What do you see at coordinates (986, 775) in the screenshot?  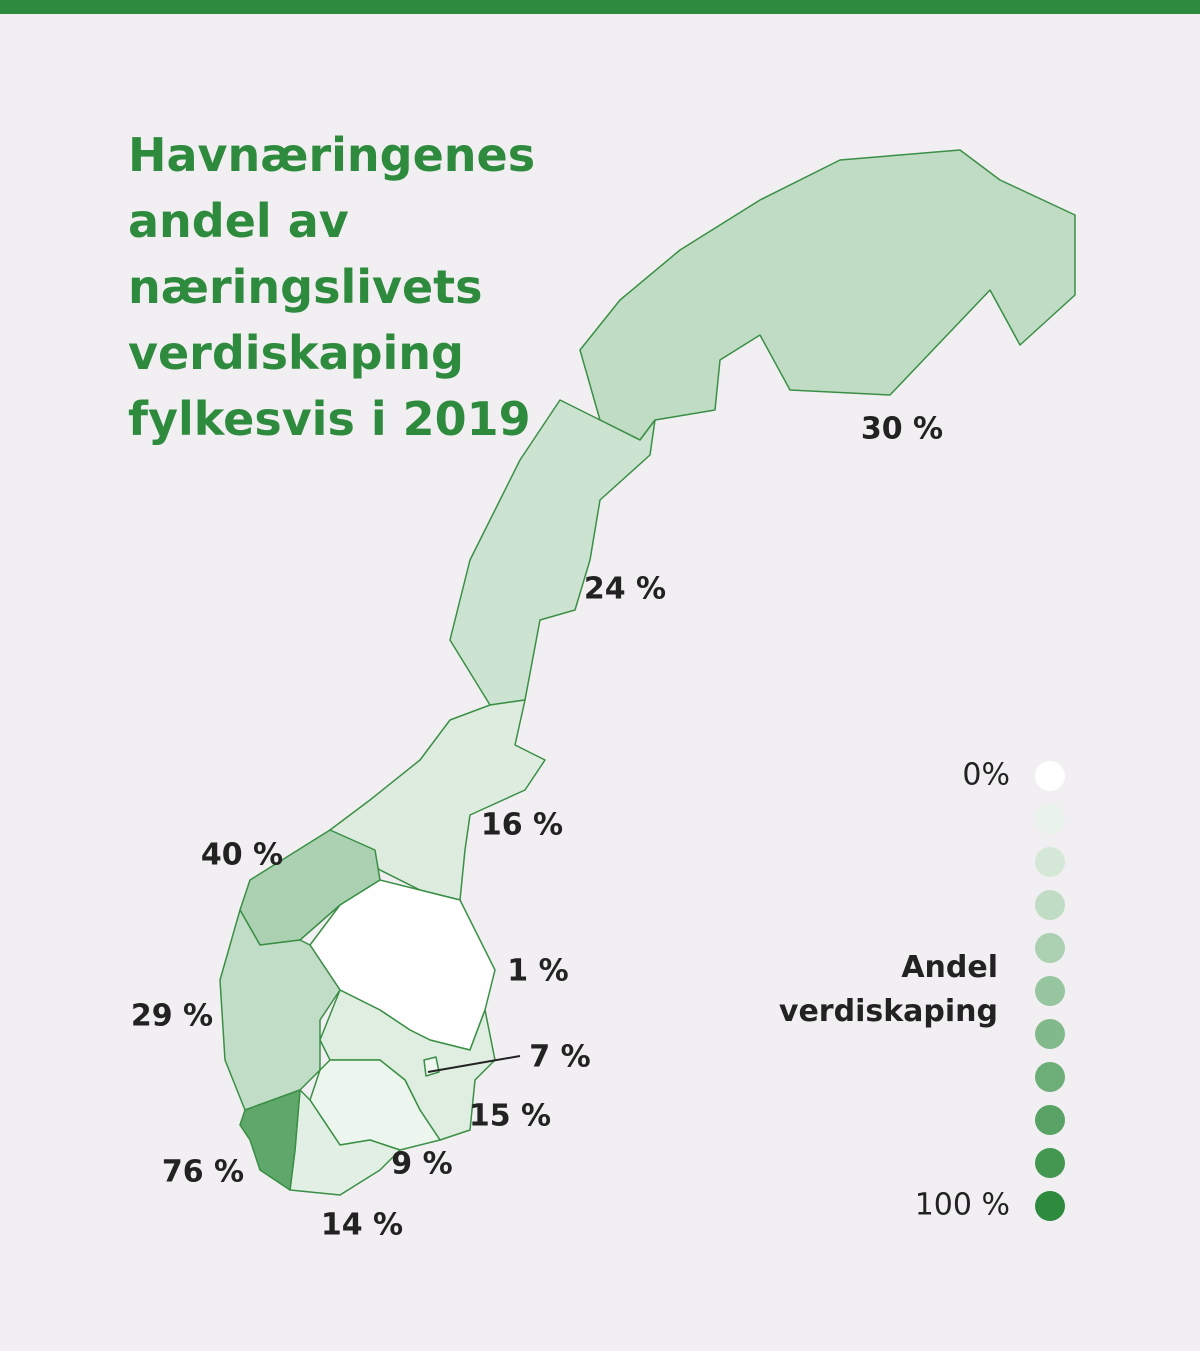 I see `legend-min-label: 0%` at bounding box center [986, 775].